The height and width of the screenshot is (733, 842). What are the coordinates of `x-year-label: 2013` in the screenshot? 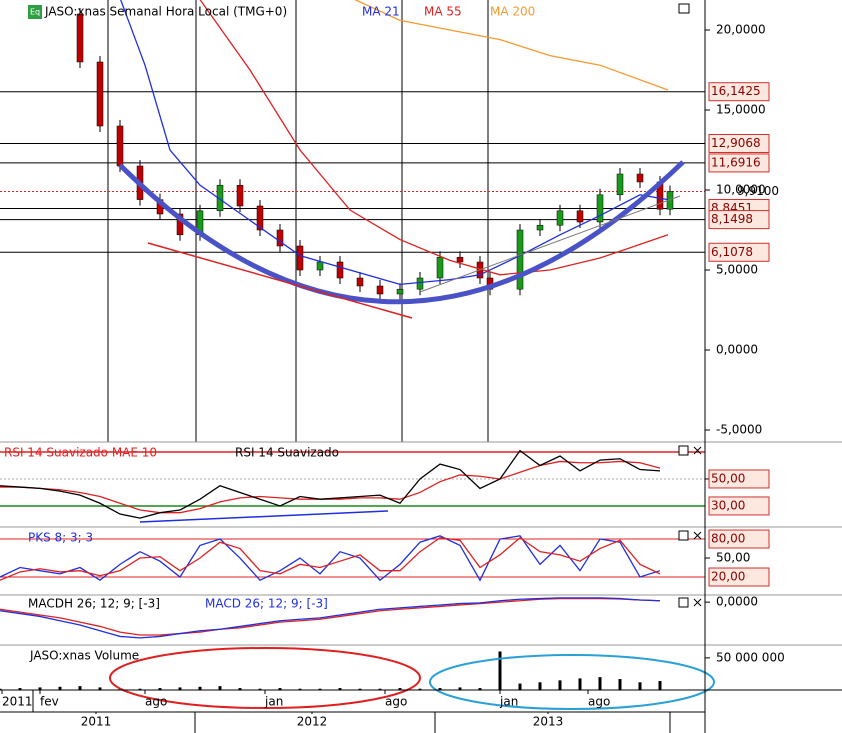 It's located at (548, 722).